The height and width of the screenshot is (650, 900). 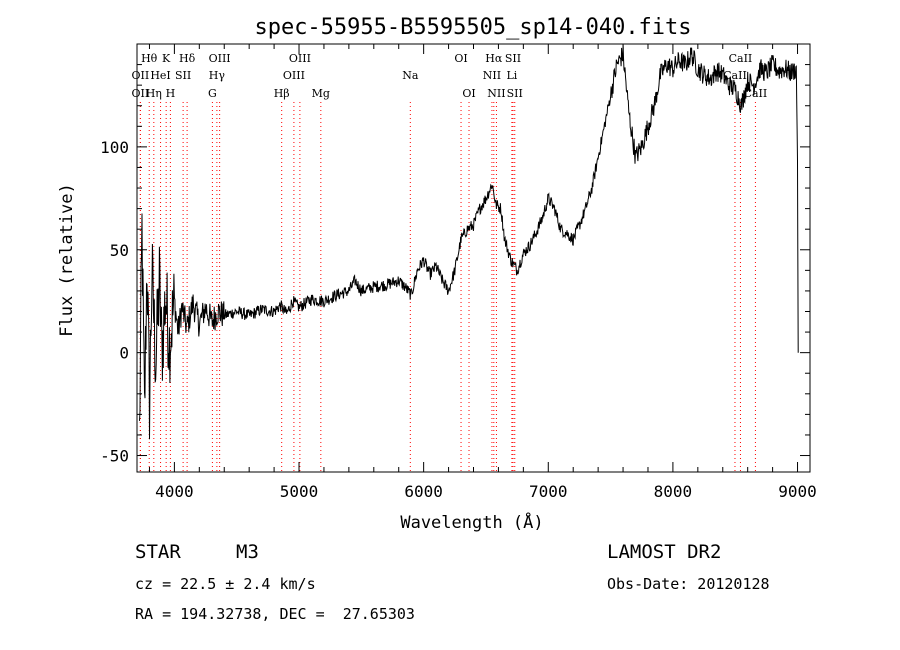 I want to click on marker-label-16: Li, so click(x=511, y=75).